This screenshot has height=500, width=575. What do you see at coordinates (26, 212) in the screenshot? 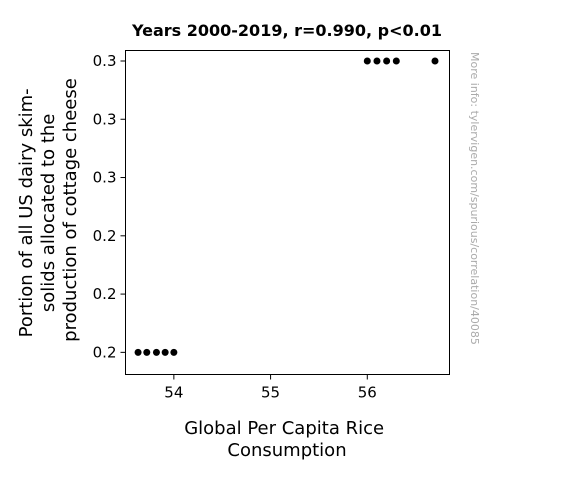
I see `y-axis-label-line-1: Portion of all US dairy skim-` at bounding box center [26, 212].